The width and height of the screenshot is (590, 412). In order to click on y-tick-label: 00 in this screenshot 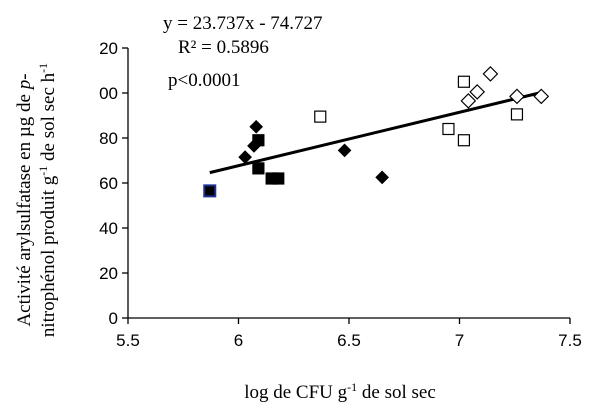, I will do `click(108, 93)`.